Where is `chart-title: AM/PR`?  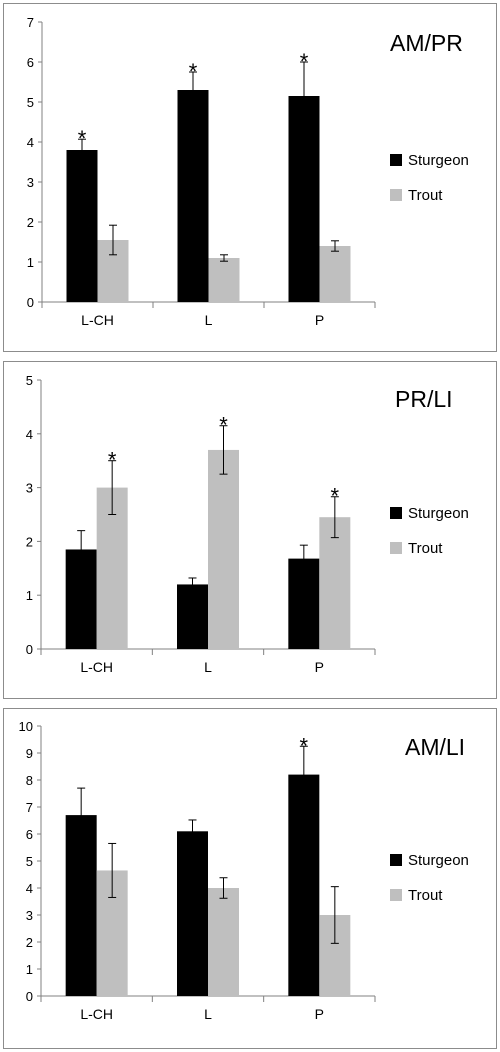
chart-title: AM/PR is located at coordinates (426, 43).